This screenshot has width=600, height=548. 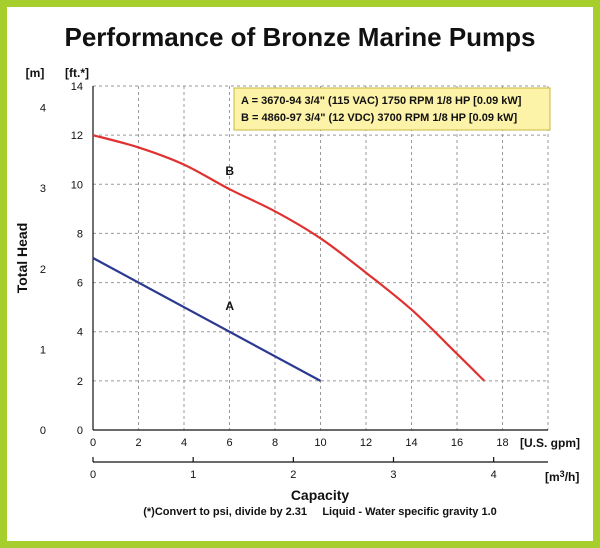 I want to click on y-tick-label: 12, so click(x=77, y=136).